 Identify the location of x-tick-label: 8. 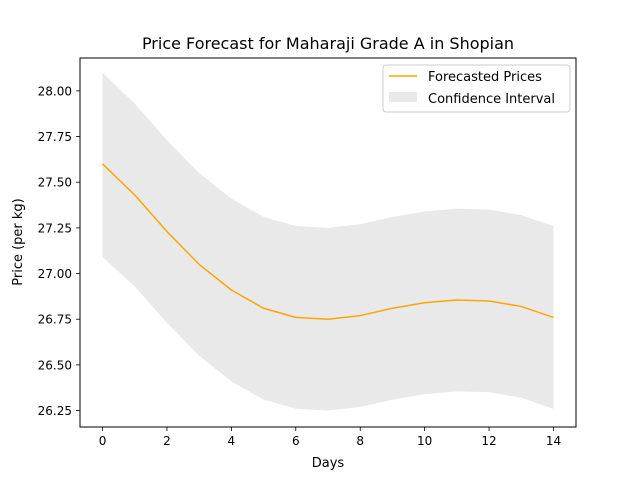
(360, 441).